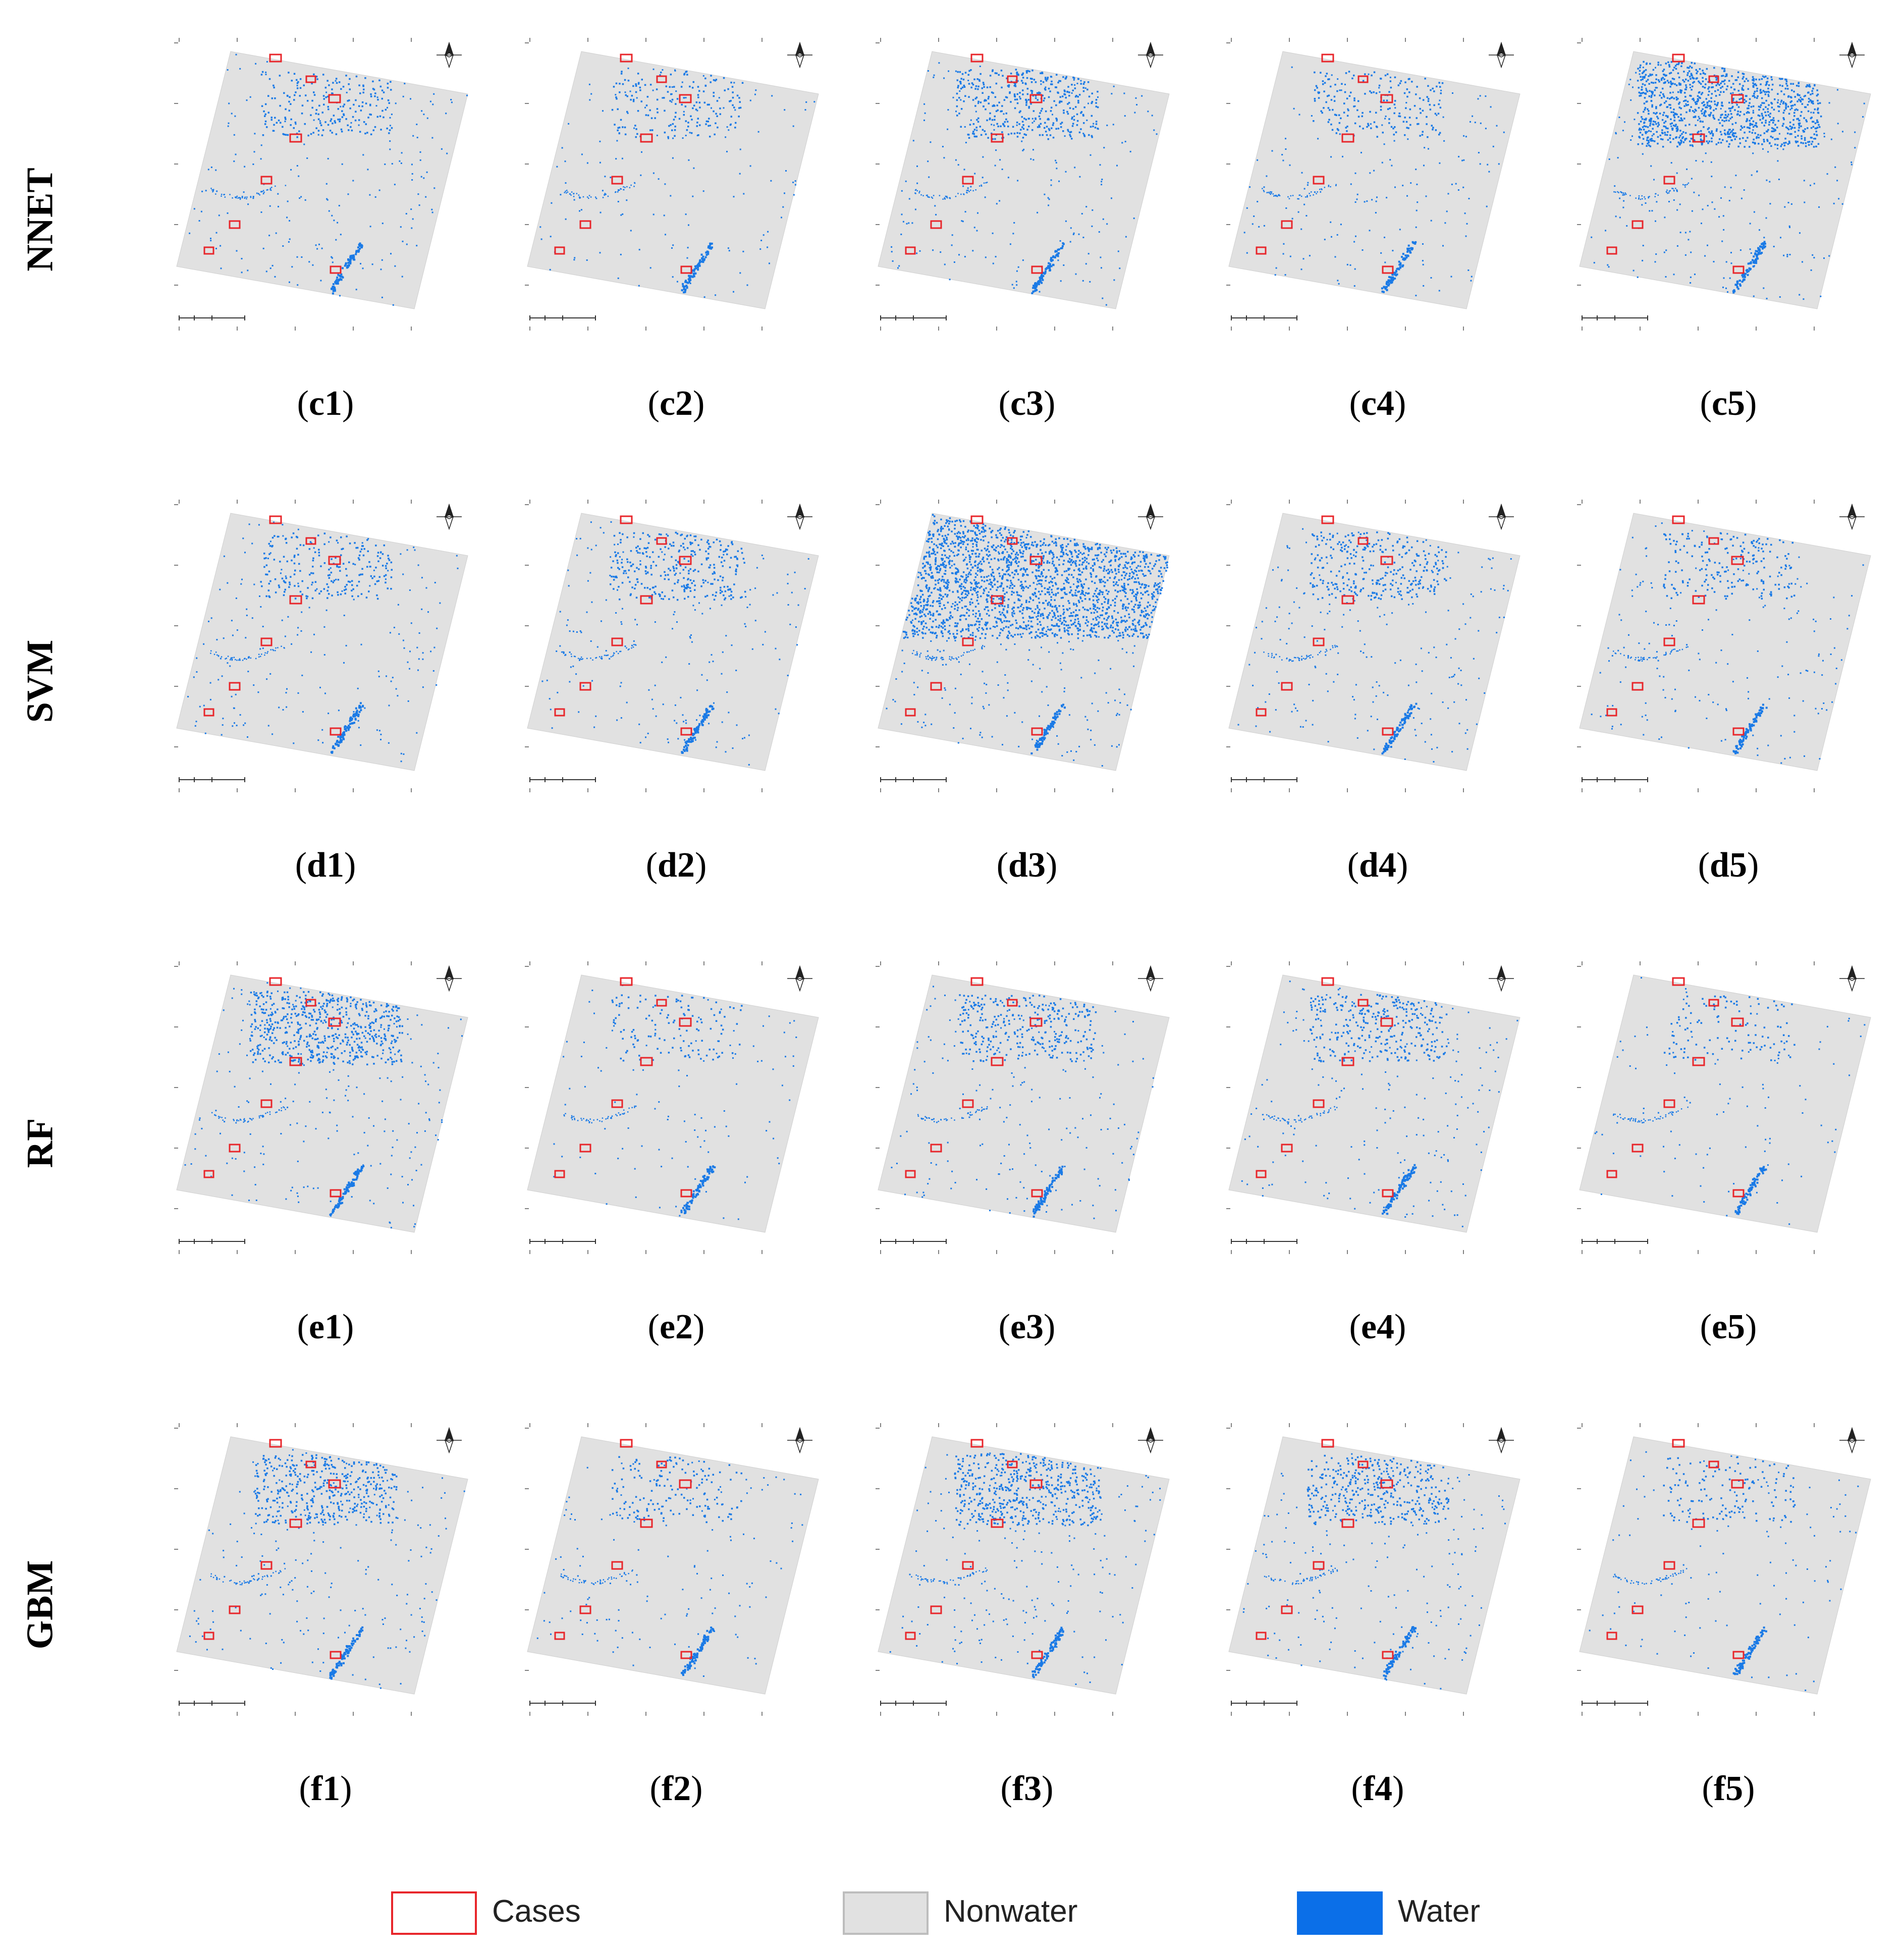 This screenshot has width=1904, height=1954. I want to click on panel-caption-e2: (e2), so click(676, 1327).